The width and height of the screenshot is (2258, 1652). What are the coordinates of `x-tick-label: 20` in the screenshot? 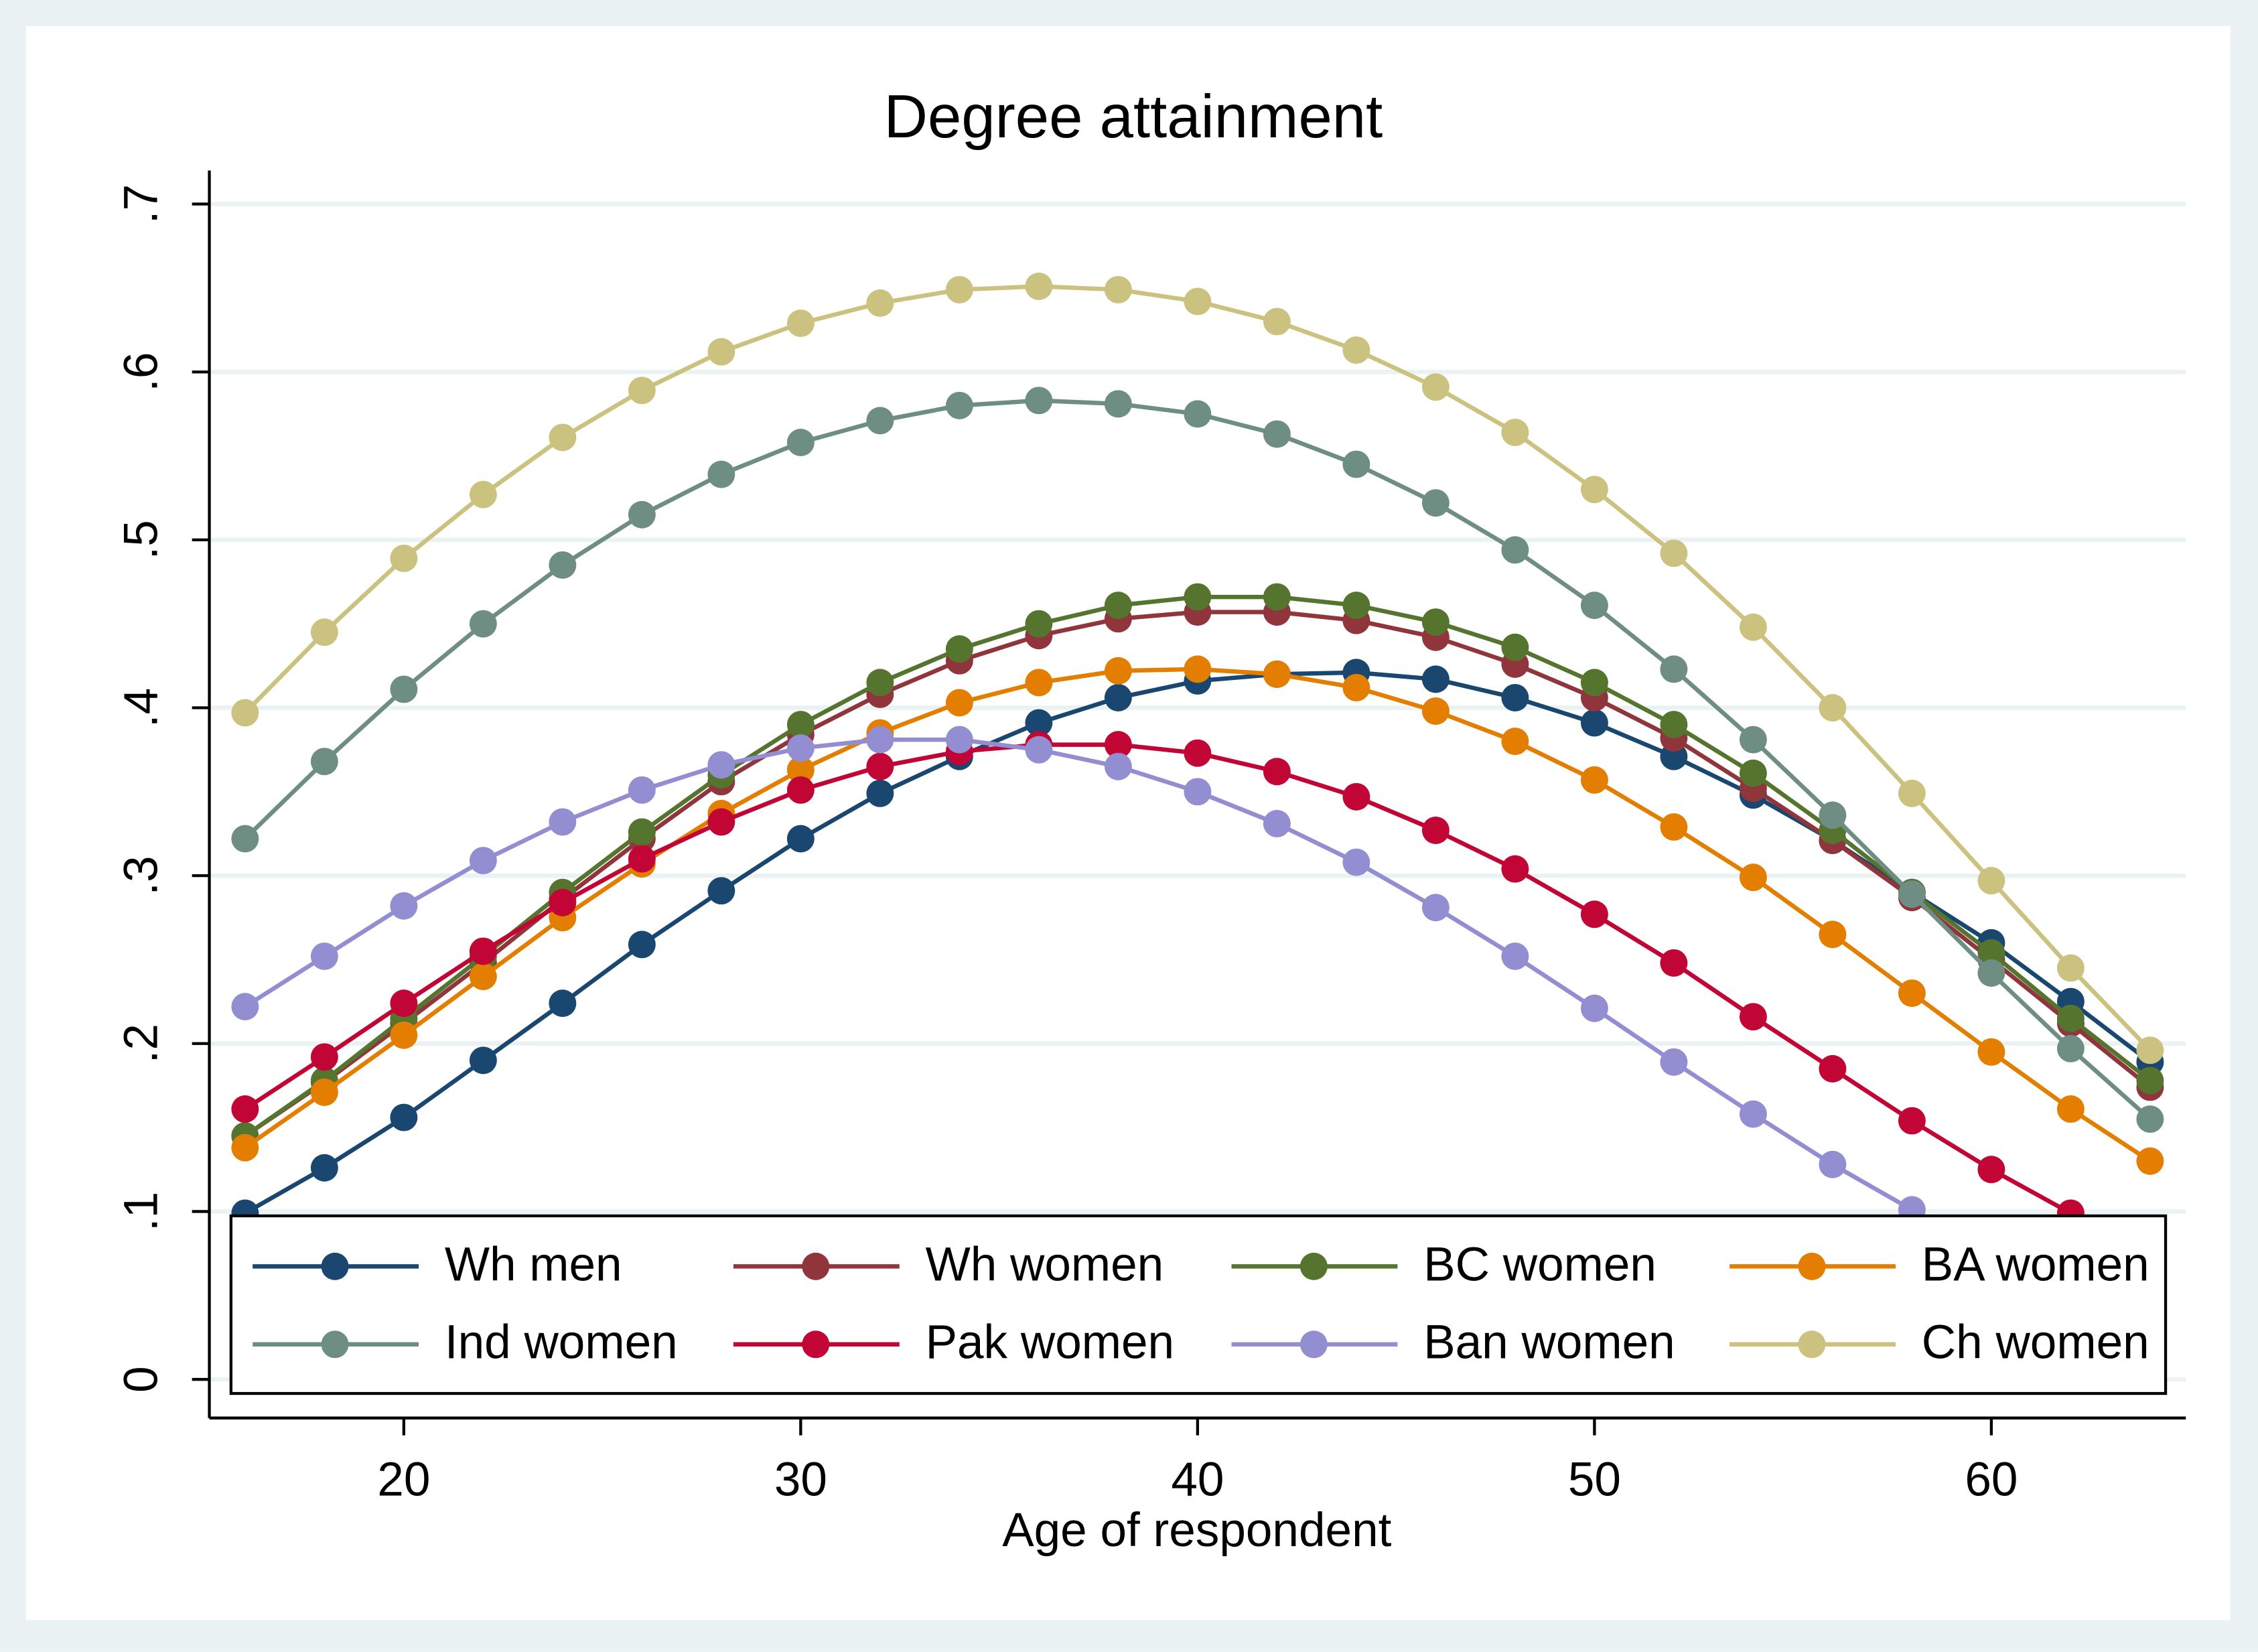 It's located at (404, 1479).